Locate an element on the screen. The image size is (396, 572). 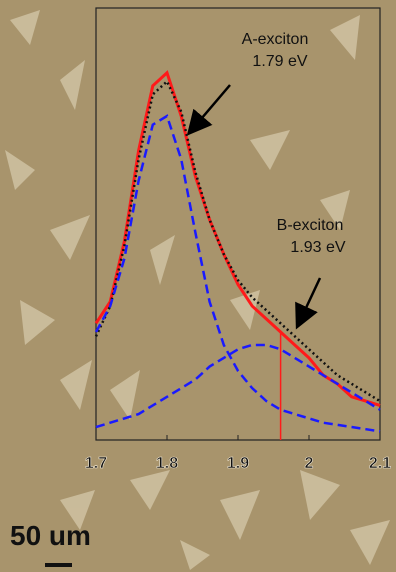
annotation: 1.79 eV is located at coordinates (279, 61).